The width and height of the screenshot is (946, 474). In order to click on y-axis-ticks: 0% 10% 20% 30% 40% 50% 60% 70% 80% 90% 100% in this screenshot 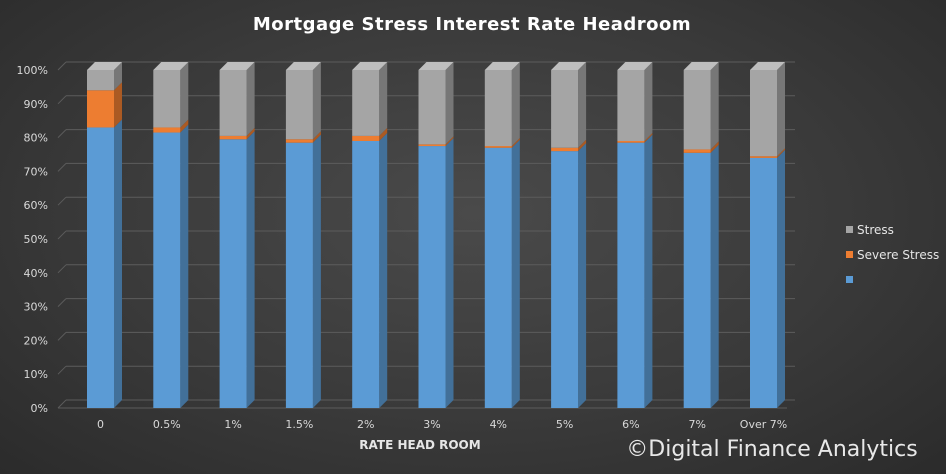, I will do `click(32, 239)`.